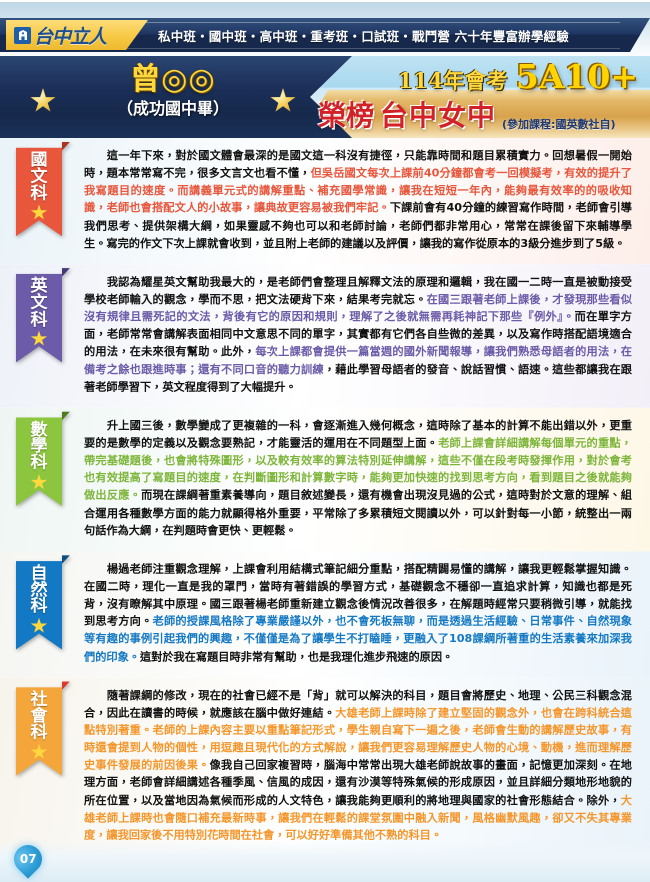 The image size is (650, 882). I want to click on exam-score: 5A10+, so click(576, 76).